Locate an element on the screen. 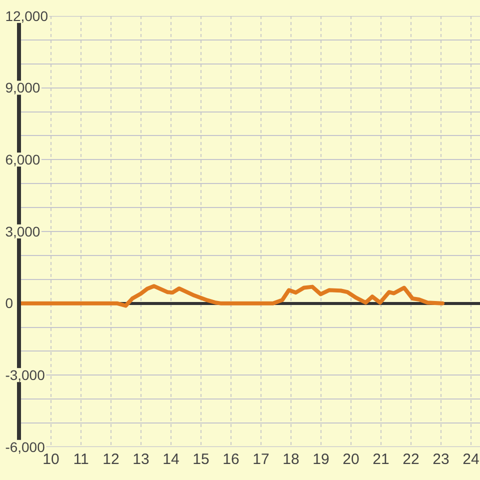  x-tick-label: 14 is located at coordinates (171, 459).